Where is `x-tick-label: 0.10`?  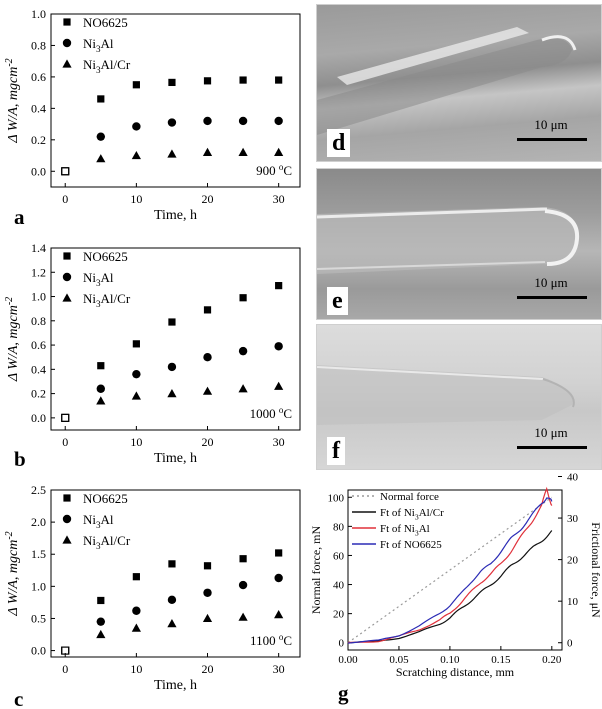
x-tick-label: 0.10 is located at coordinates (450, 660).